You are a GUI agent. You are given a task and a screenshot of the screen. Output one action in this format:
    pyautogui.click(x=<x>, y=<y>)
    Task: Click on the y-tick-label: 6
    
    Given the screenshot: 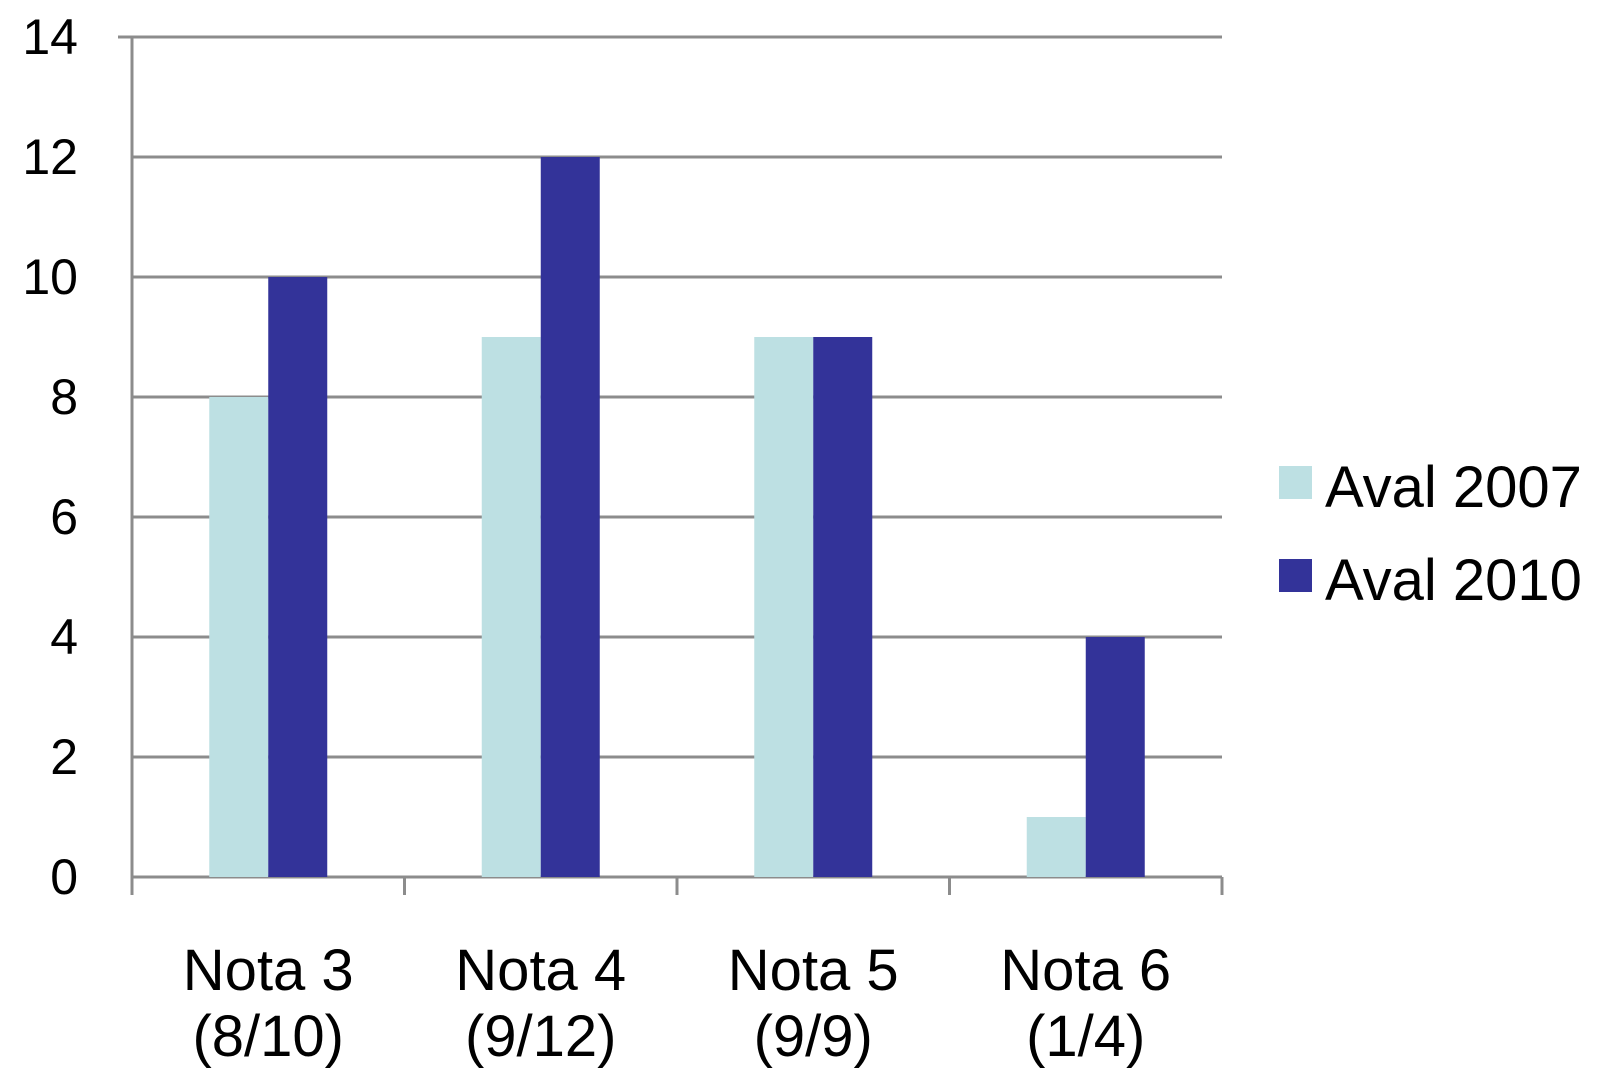 What is the action you would take?
    pyautogui.click(x=64, y=517)
    